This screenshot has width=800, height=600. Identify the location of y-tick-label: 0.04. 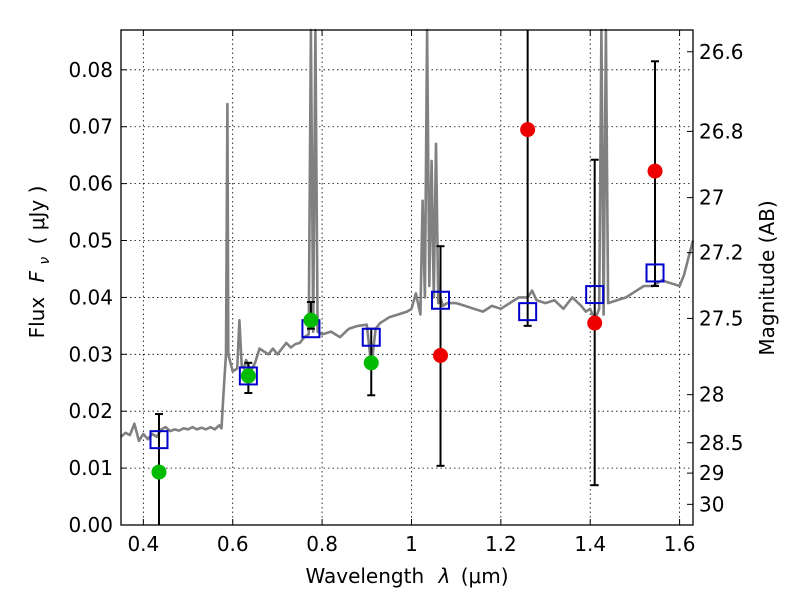
(90, 297).